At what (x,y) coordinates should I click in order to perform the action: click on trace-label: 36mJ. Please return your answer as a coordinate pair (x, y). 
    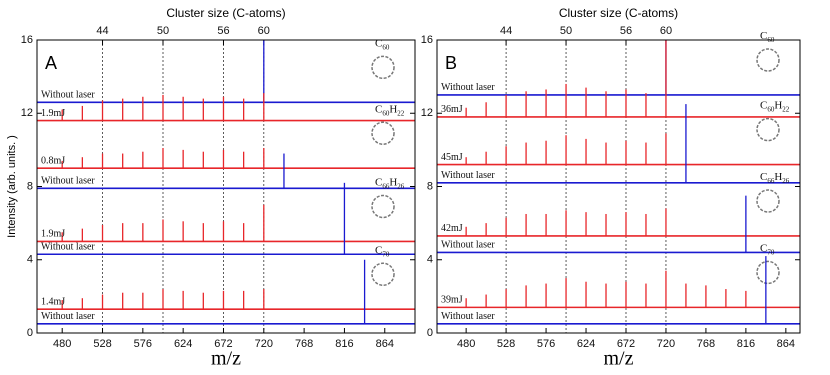
    Looking at the image, I should click on (452, 109).